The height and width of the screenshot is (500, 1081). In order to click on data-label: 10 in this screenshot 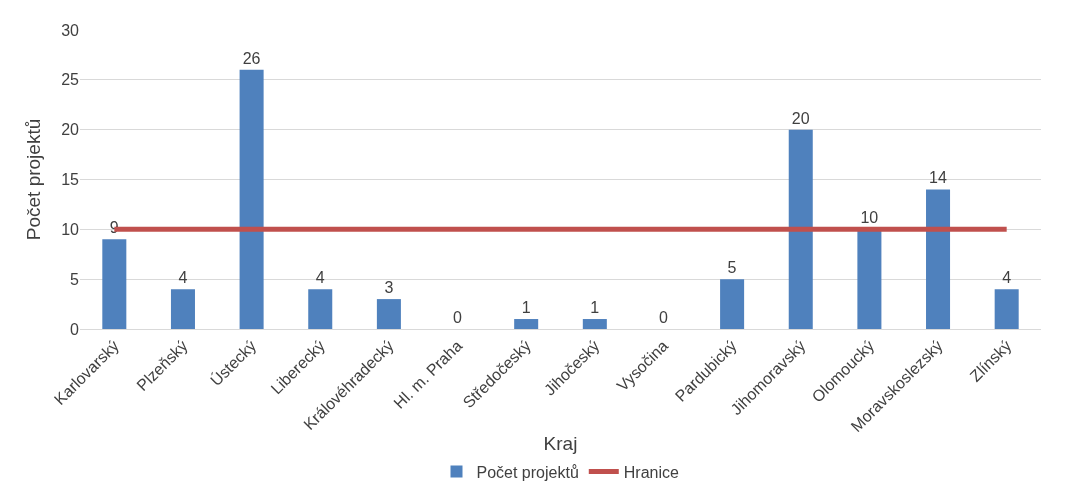, I will do `click(869, 218)`.